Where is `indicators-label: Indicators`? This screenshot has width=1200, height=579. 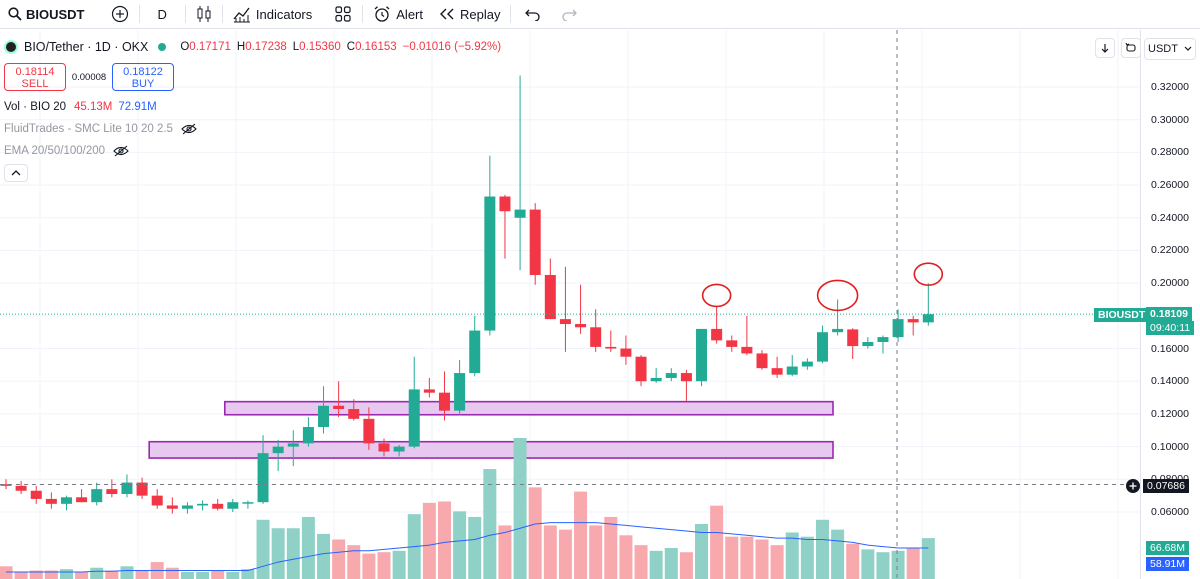 indicators-label: Indicators is located at coordinates (284, 14).